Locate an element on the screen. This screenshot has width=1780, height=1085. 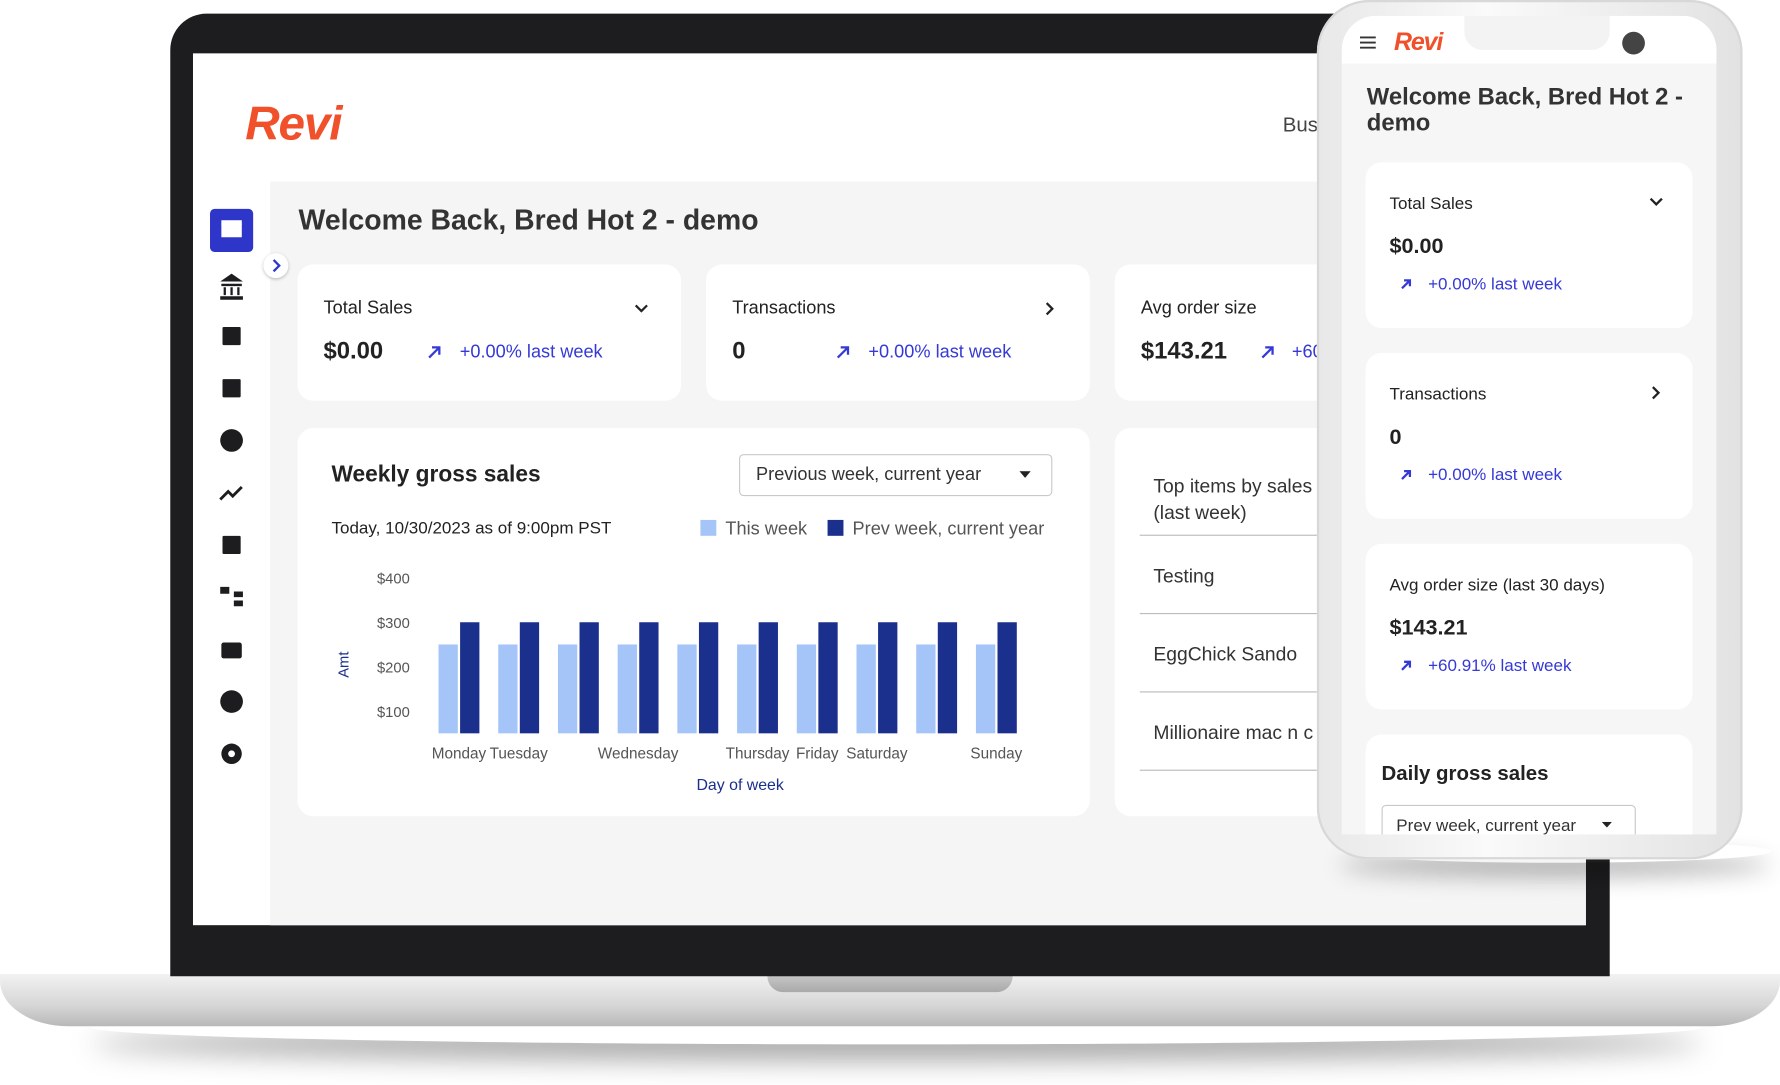
x-tick-label: Tuesday is located at coordinates (519, 753).